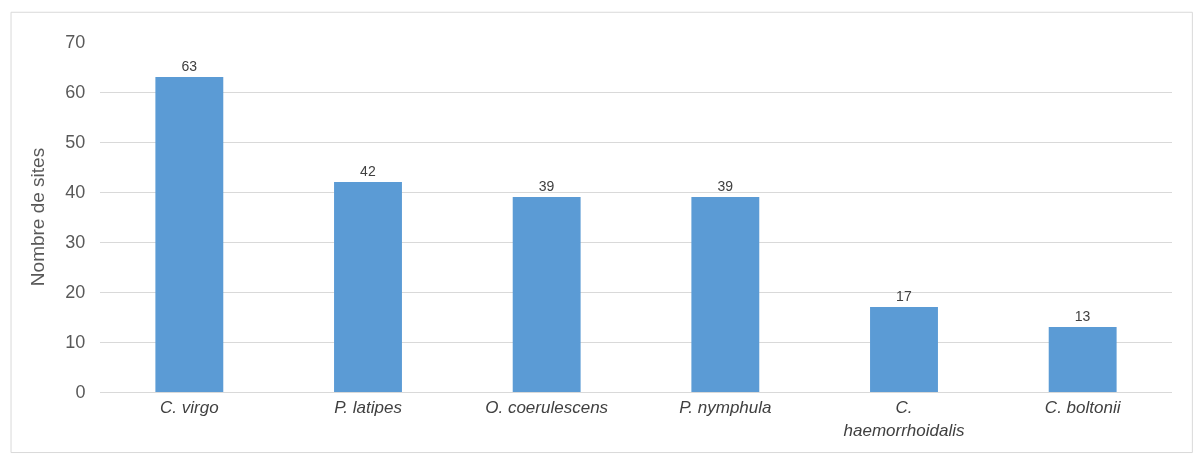 The width and height of the screenshot is (1196, 475). Describe the element at coordinates (368, 408) in the screenshot. I see `x-tick-label: P. latipes` at that location.